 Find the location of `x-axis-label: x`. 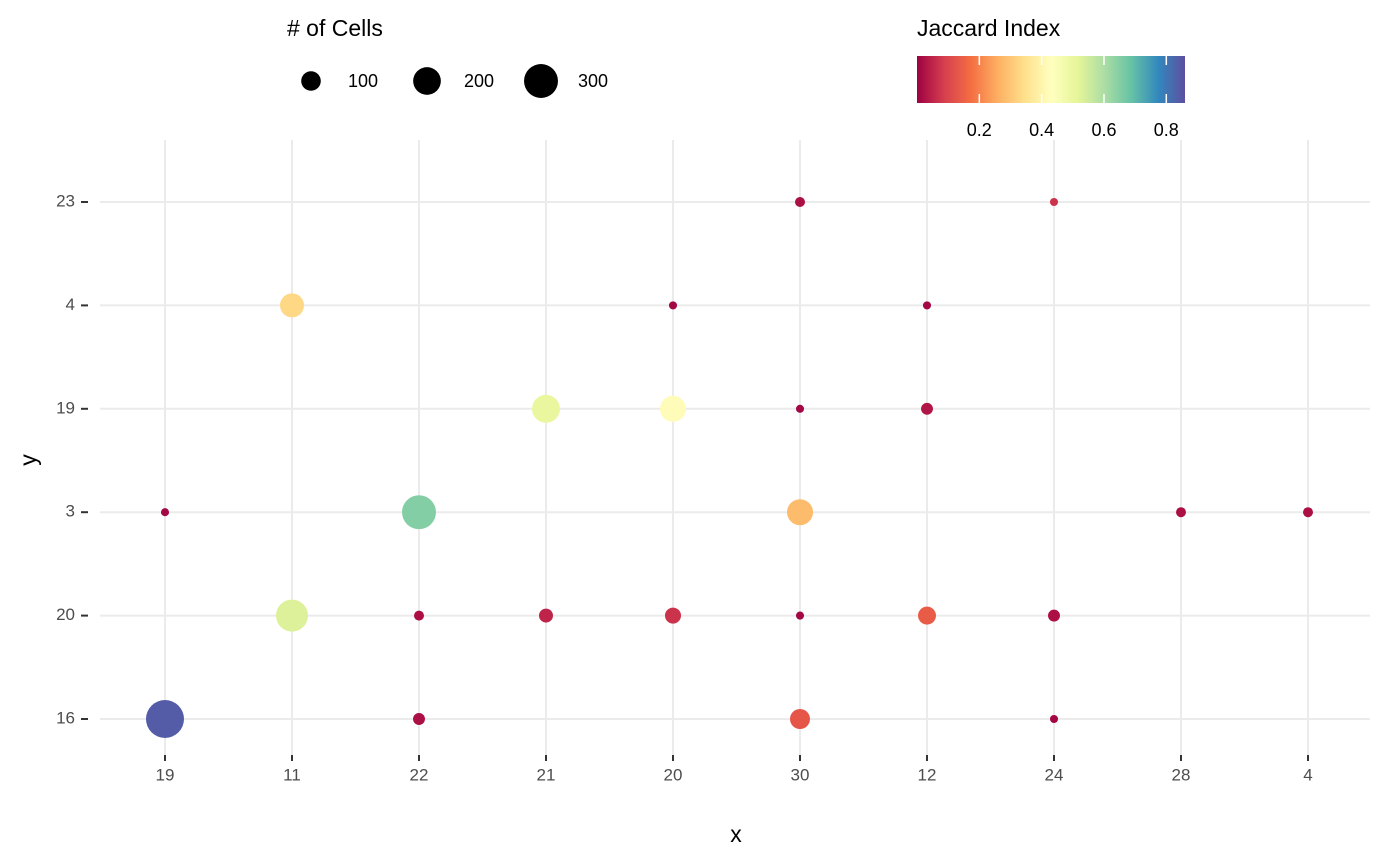

x-axis-label: x is located at coordinates (736, 834).